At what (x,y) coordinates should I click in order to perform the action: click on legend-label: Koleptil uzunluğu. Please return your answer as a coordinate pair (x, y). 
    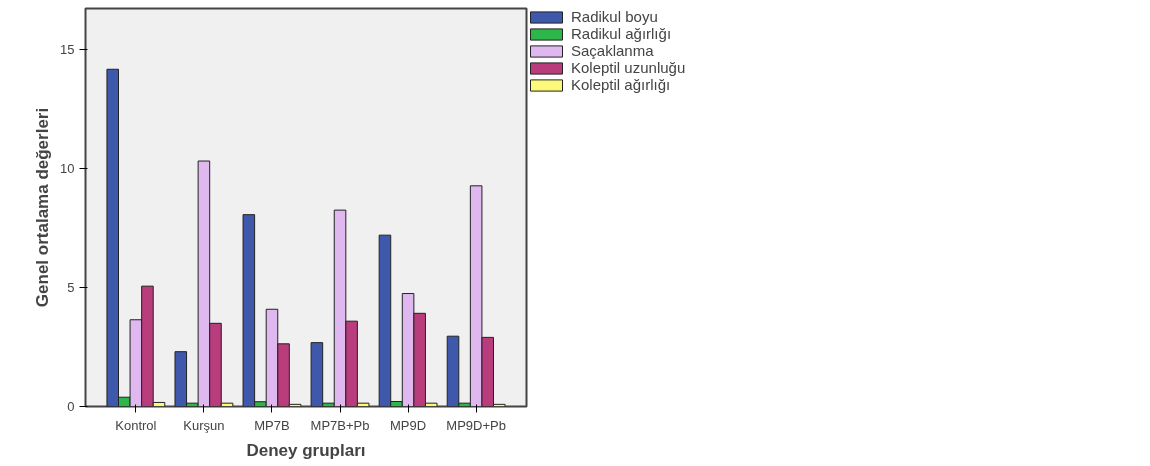
    Looking at the image, I should click on (628, 67).